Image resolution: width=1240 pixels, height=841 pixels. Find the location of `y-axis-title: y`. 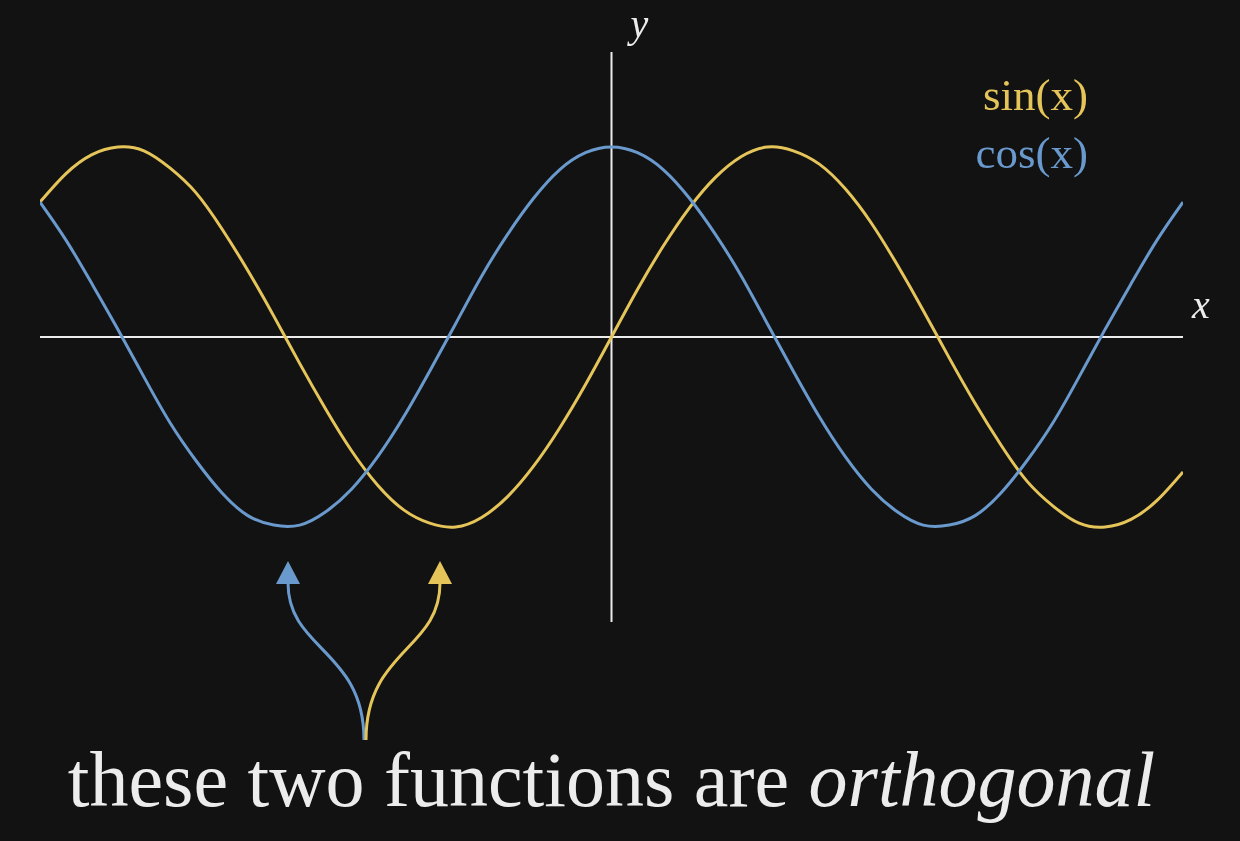

y-axis-title: y is located at coordinates (637, 23).